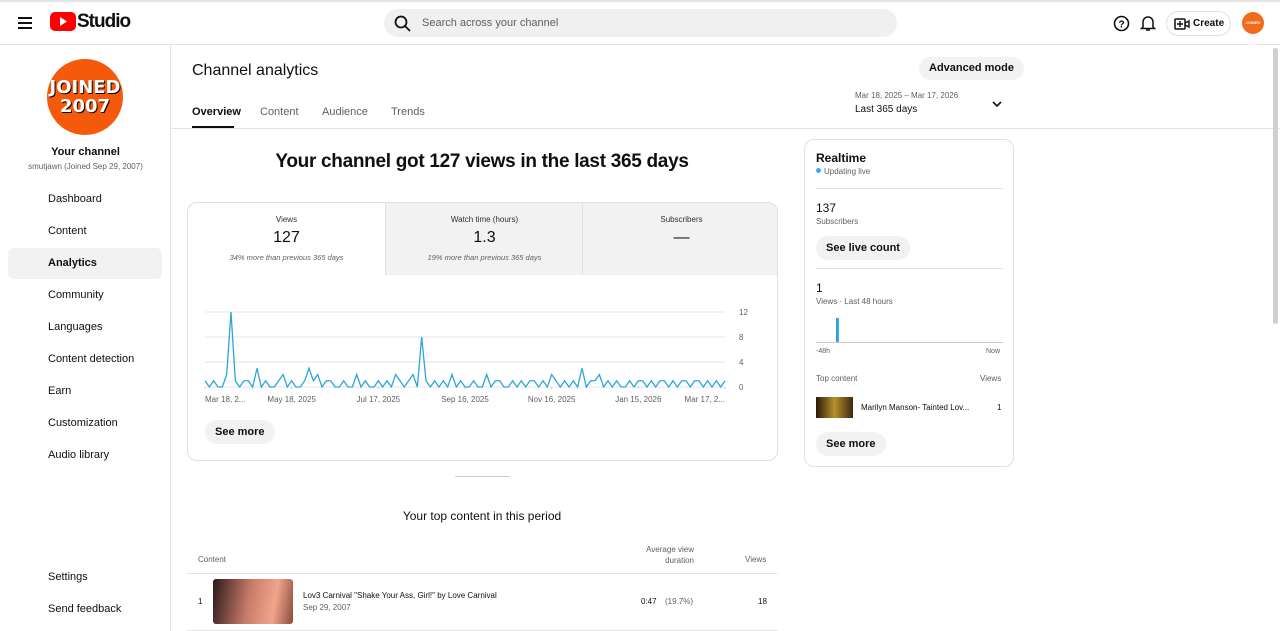 This screenshot has width=1280, height=631. Describe the element at coordinates (907, 95) in the screenshot. I see `date-range: Mar 18, 2025 – Mar 17, 2026` at that location.